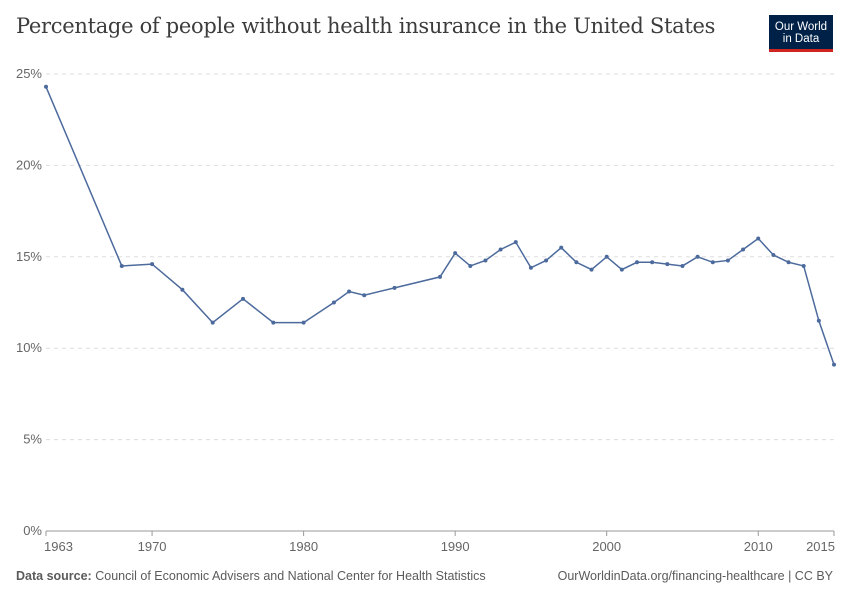  I want to click on x-tick-label: 1970, so click(152, 546).